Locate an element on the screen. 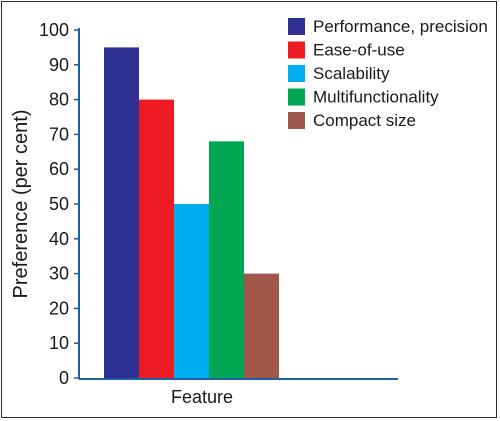  legend-label: Compact size is located at coordinates (364, 120).